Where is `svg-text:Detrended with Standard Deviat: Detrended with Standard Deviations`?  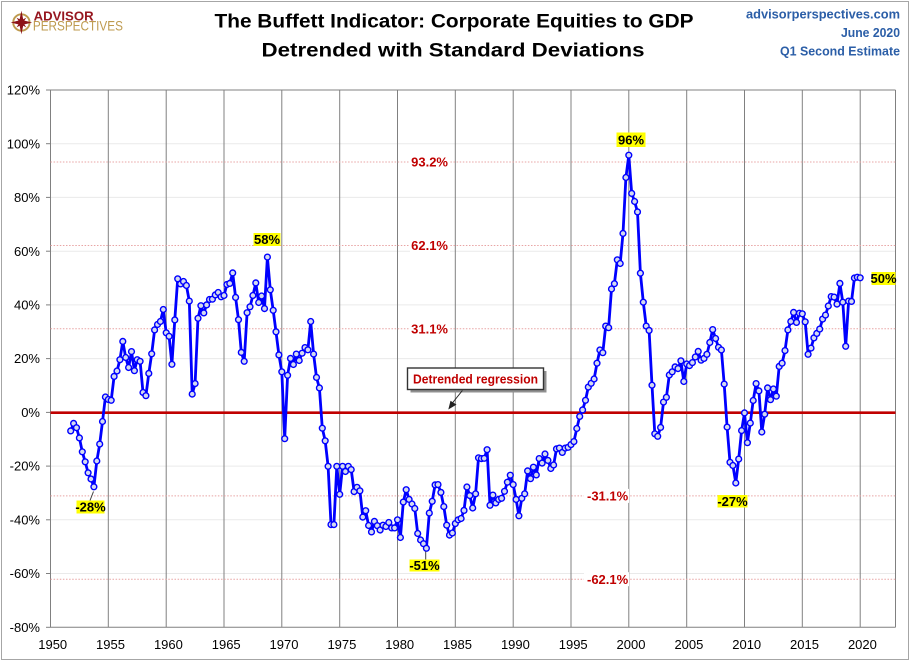
svg-text:Detrended with Standard Deviat: Detrended with Standard Deviations is located at coordinates (453, 50).